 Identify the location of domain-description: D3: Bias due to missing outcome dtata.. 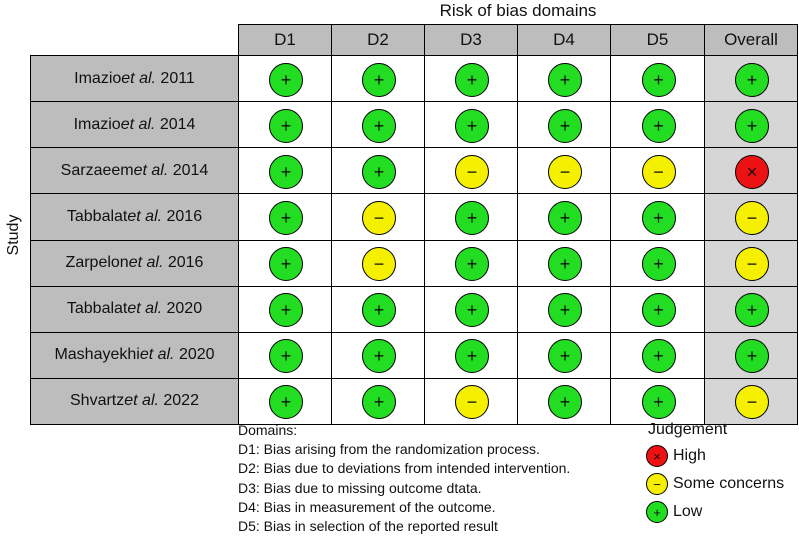
(360, 487).